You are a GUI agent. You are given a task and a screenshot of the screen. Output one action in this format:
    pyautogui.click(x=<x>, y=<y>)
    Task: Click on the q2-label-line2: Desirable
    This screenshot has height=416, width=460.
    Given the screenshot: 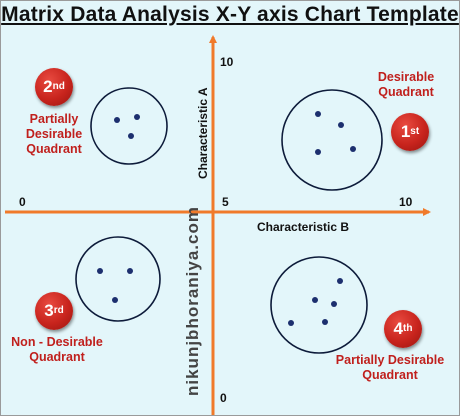 What is the action you would take?
    pyautogui.click(x=54, y=134)
    